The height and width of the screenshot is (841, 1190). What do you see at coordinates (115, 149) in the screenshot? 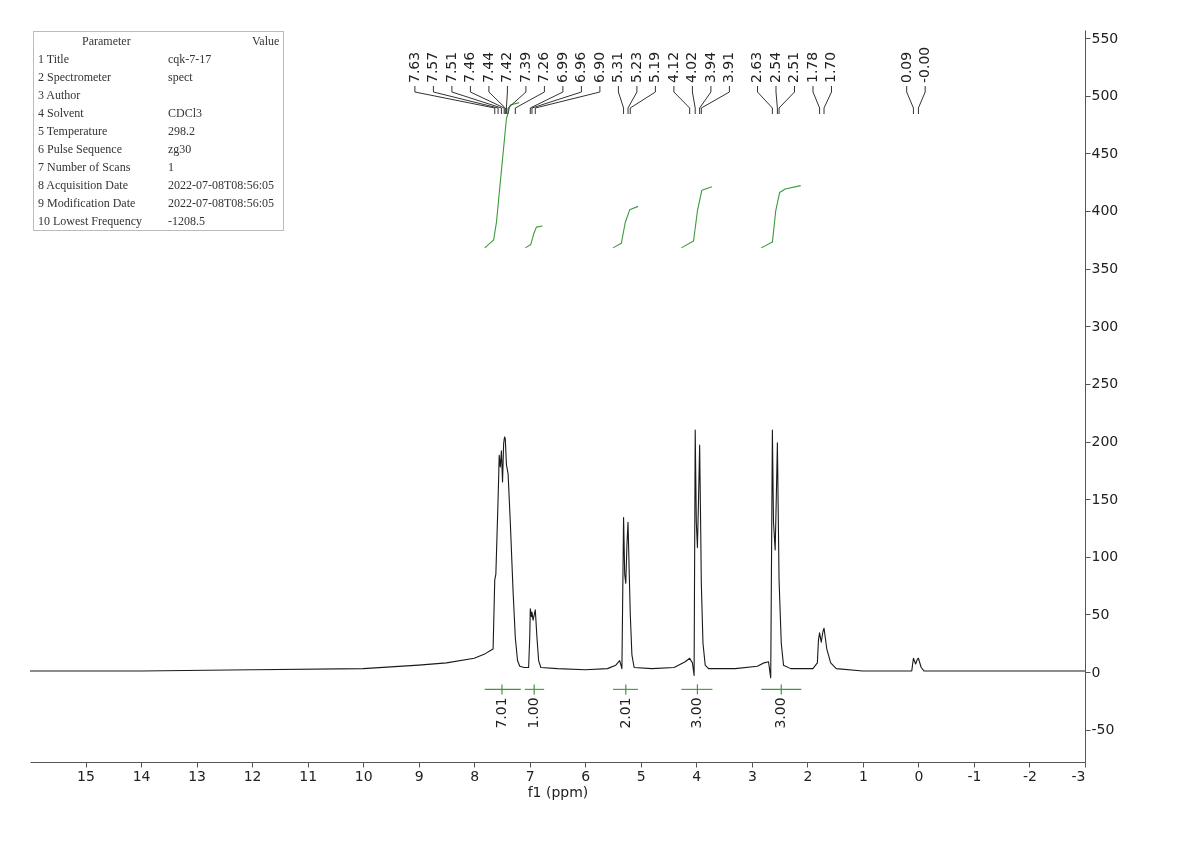
I see `annotation: 6 Pulse Sequence zg30` at bounding box center [115, 149].